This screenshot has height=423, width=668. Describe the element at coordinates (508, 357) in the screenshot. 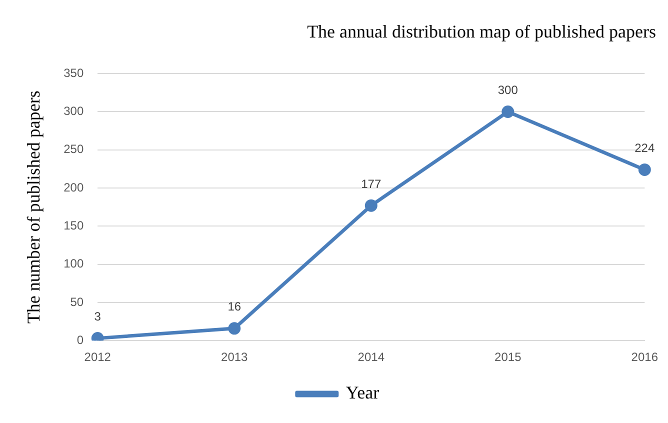

I see `x-tick-label: 2015` at that location.